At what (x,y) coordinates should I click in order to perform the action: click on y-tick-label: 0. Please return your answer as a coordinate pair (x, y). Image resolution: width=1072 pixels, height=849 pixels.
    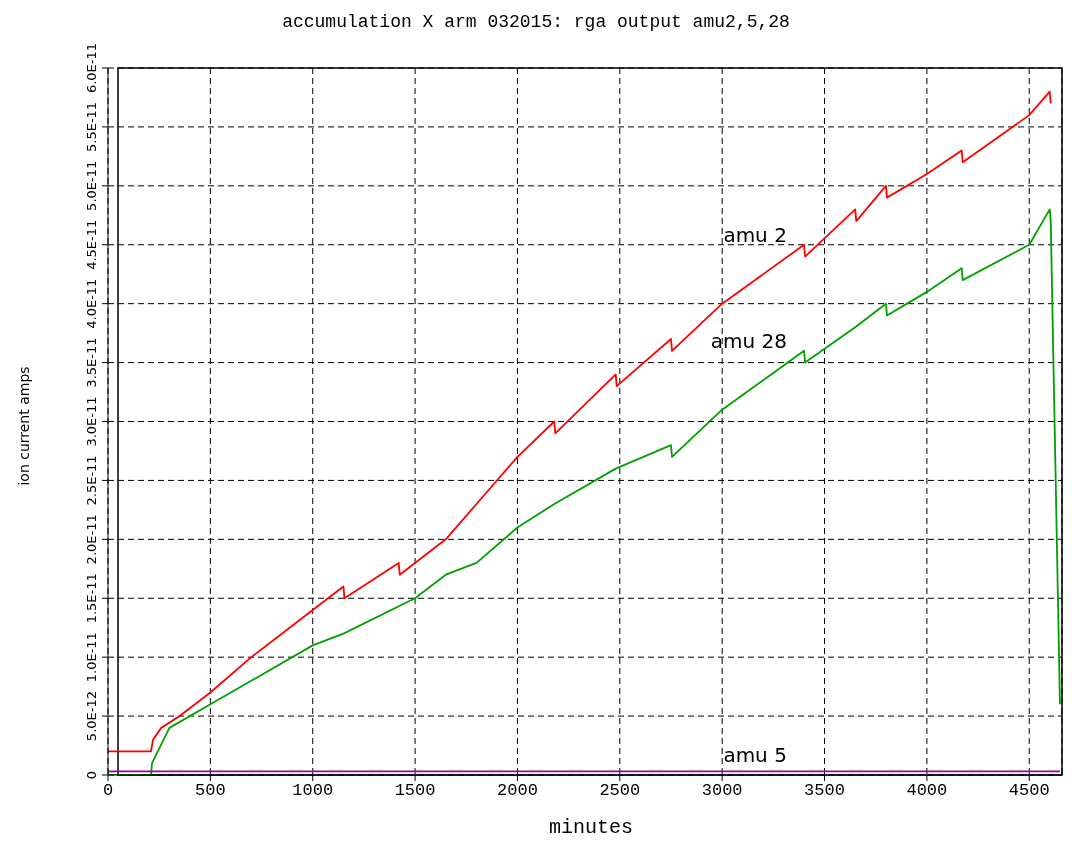
    Looking at the image, I should click on (91, 775).